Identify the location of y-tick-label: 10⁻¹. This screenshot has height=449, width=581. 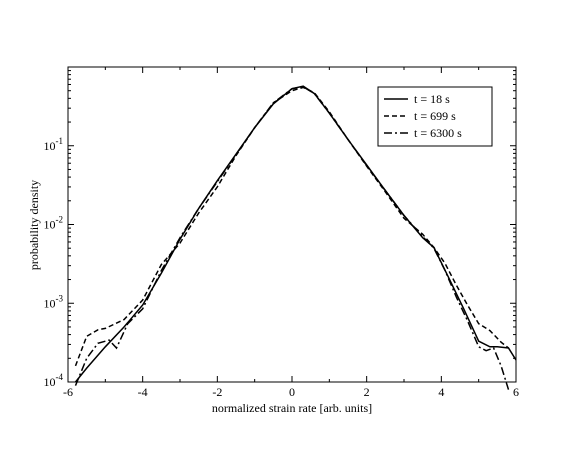
(54, 144).